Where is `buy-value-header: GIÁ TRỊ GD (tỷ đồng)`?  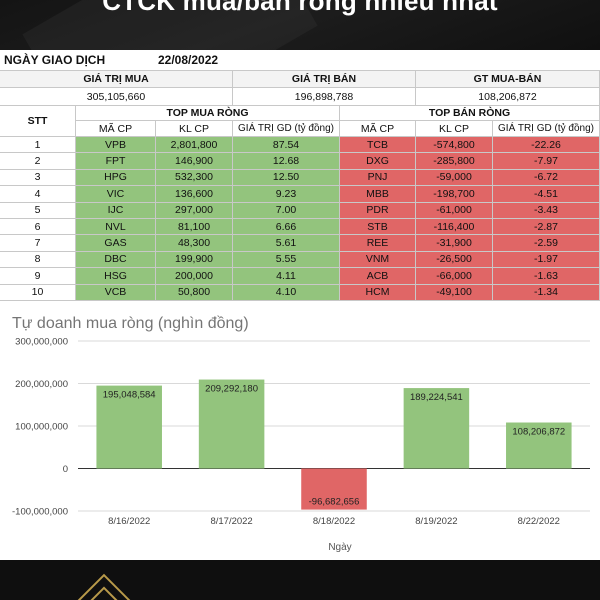 buy-value-header: GIÁ TRỊ GD (tỷ đồng) is located at coordinates (286, 129).